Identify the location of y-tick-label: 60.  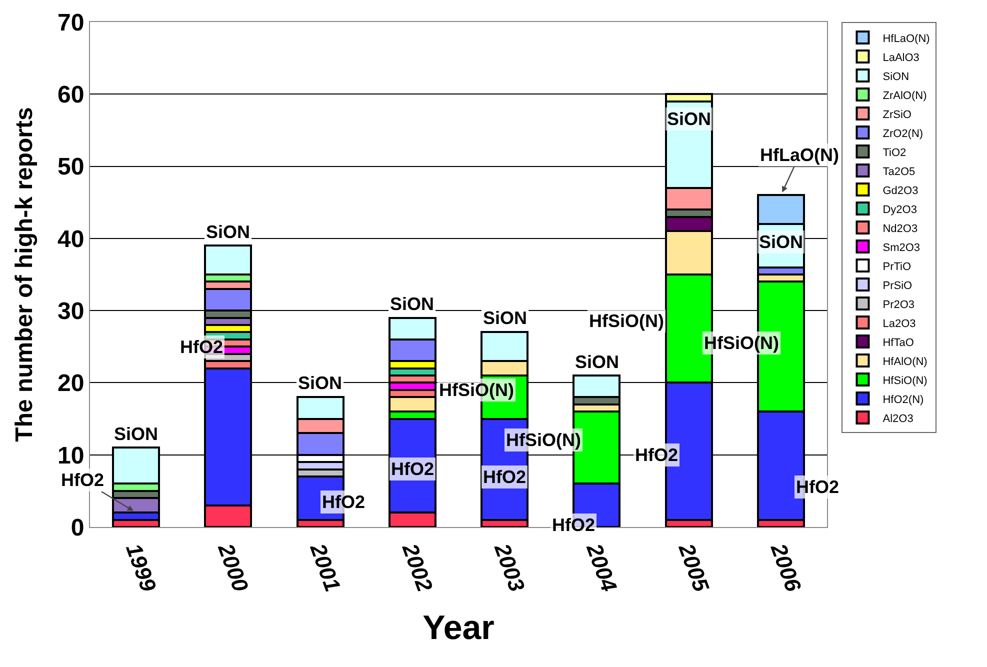
(70, 95).